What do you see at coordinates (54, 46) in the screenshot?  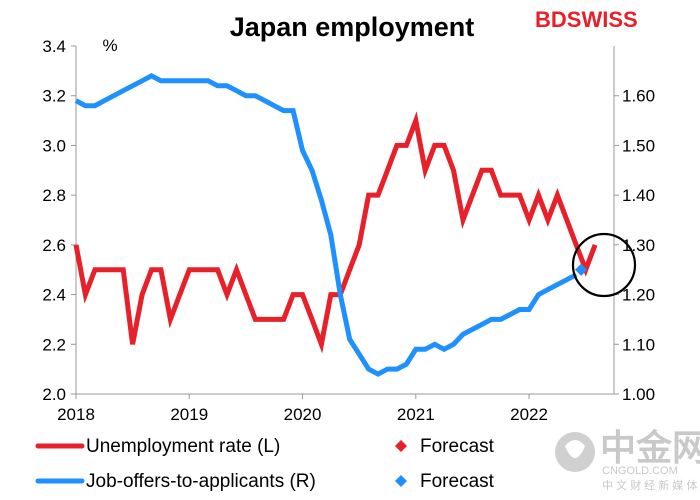 I see `left-tick-label: 3.4` at bounding box center [54, 46].